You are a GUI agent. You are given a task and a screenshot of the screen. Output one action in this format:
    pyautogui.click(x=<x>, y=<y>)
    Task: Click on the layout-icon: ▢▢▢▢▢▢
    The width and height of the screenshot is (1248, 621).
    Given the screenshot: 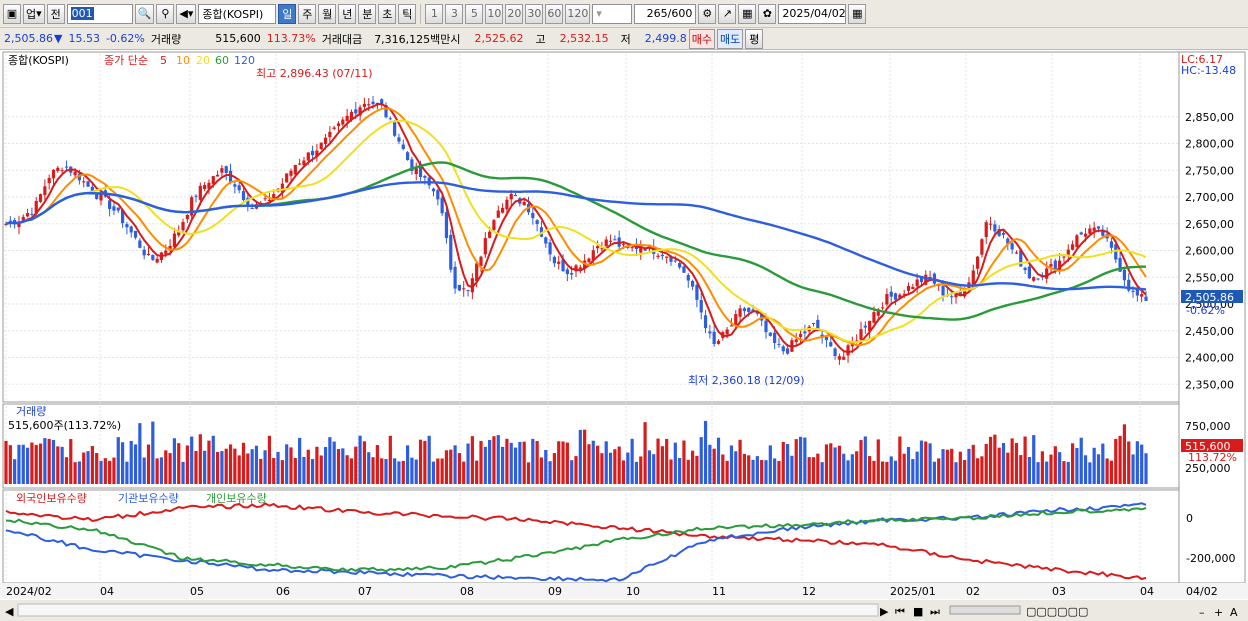 What is the action you would take?
    pyautogui.click(x=1057, y=611)
    